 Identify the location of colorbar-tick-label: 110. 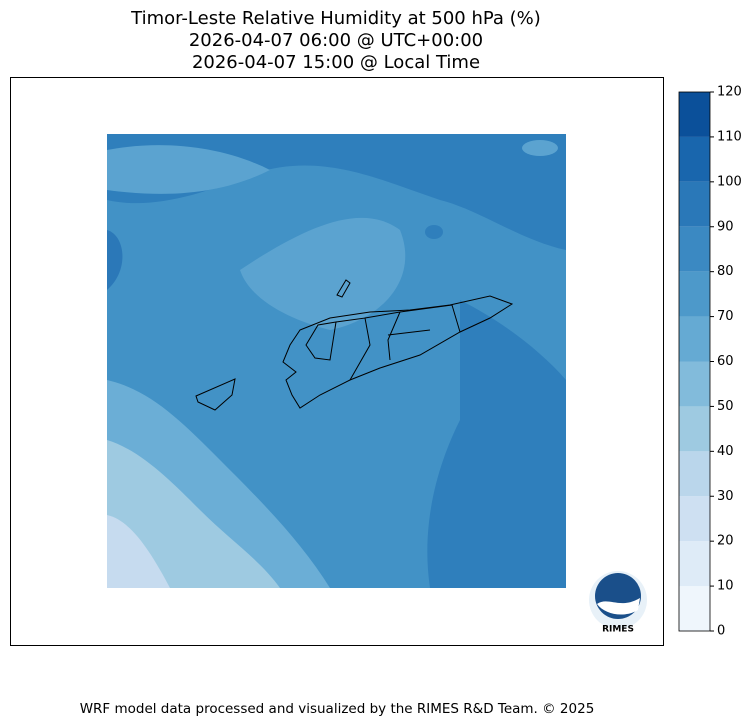
(729, 136).